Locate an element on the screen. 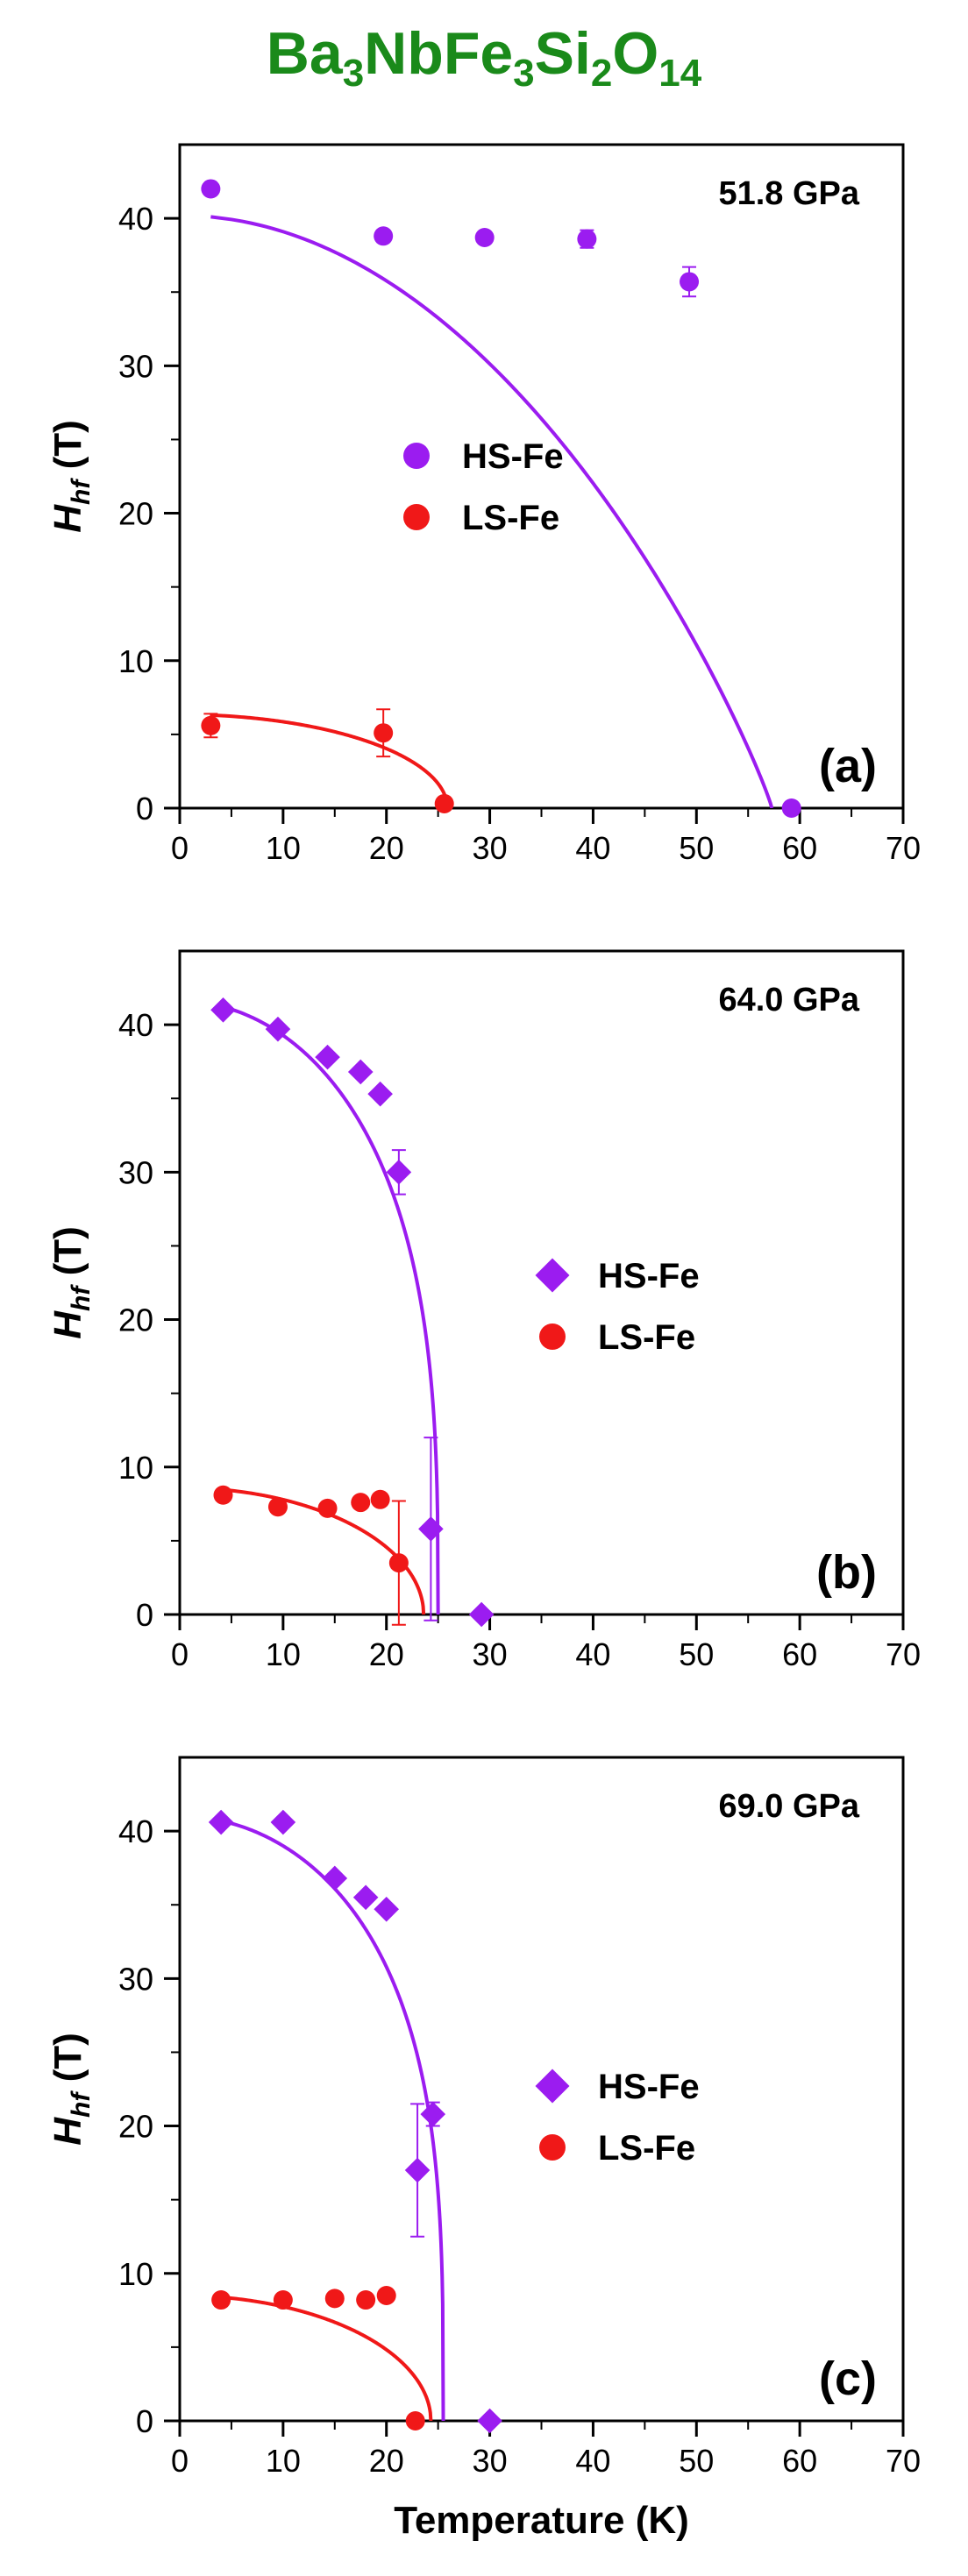  x-axis-label: Temperature (K) is located at coordinates (541, 2520).